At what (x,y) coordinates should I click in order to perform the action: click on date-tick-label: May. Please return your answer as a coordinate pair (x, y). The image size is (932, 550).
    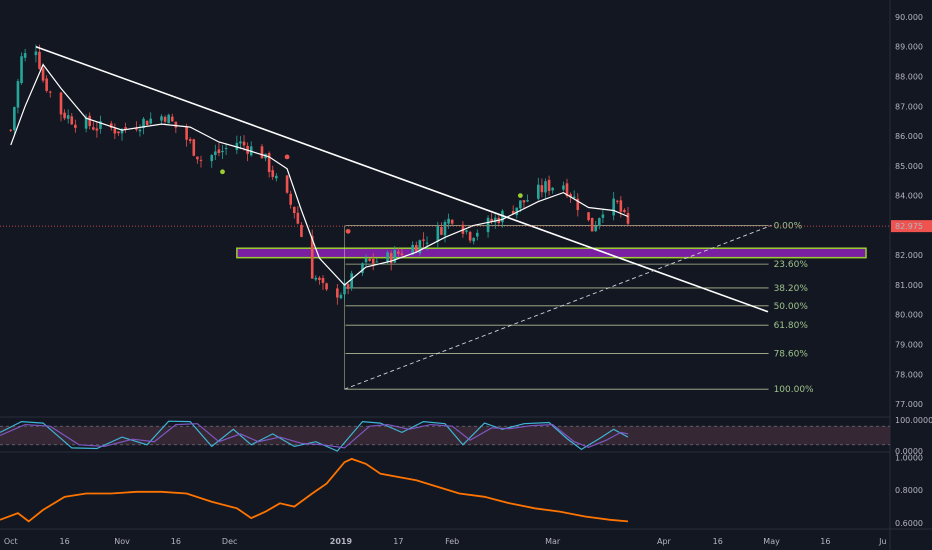
    Looking at the image, I should click on (771, 541).